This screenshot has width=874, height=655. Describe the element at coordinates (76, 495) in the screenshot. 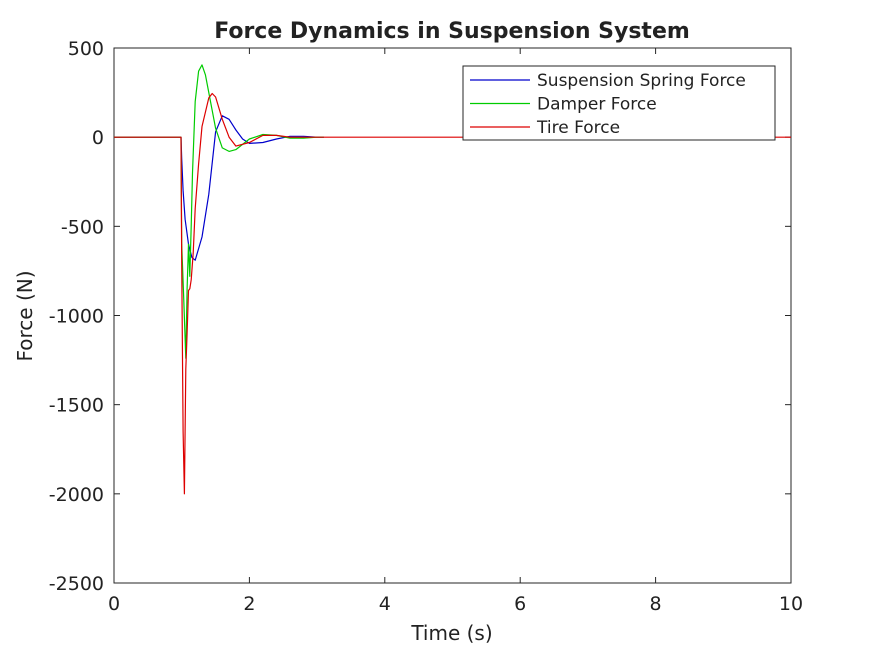

I see `y-tick-label: -2000` at that location.